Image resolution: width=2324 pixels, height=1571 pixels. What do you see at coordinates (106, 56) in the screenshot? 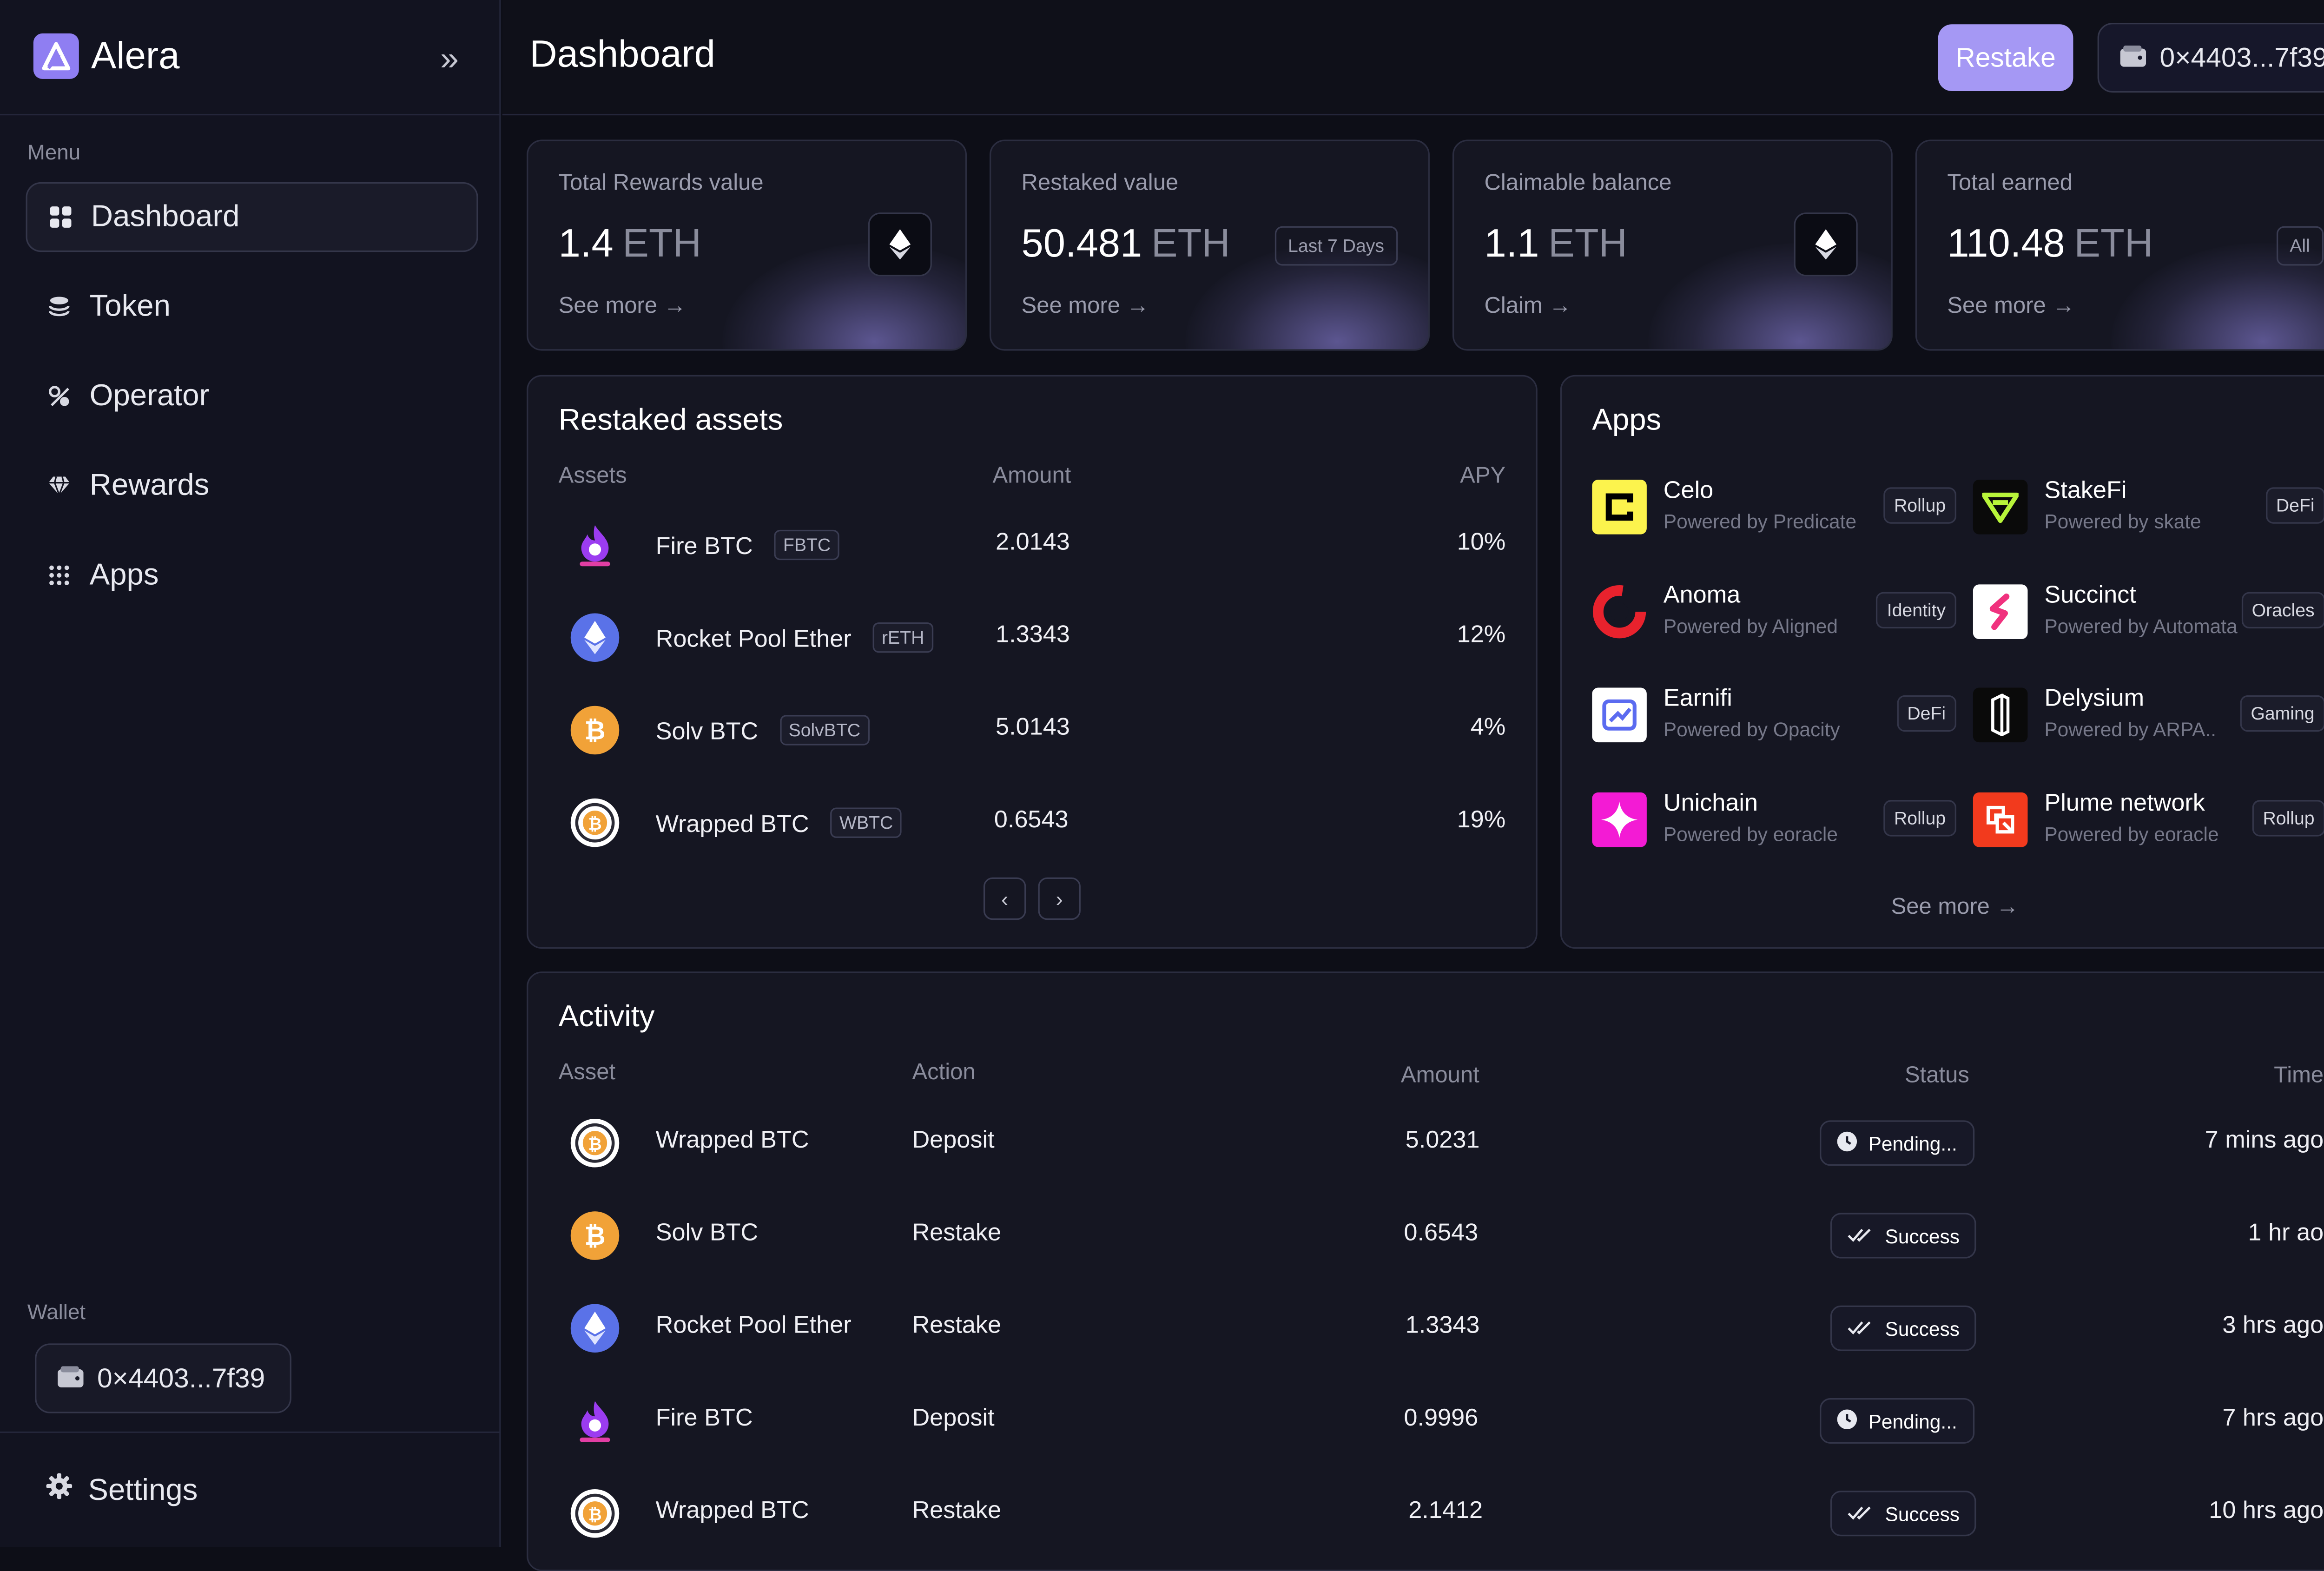
I see `logo: Alera` at bounding box center [106, 56].